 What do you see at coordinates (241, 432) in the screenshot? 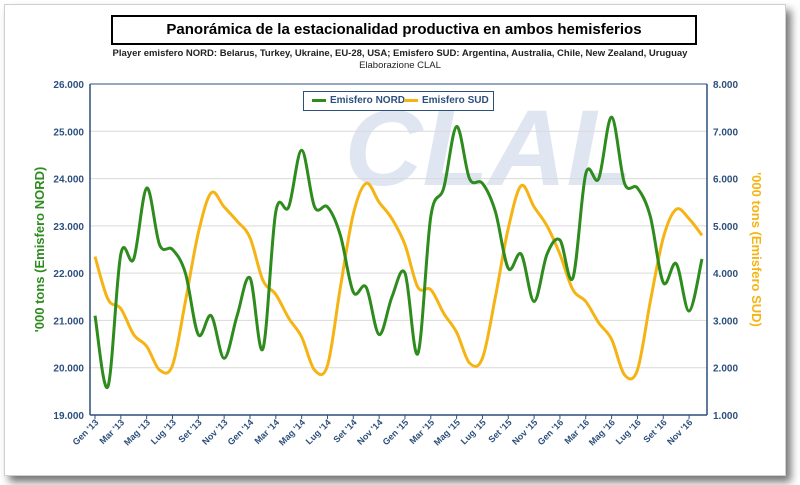
I see `x-tick-label: Gen '14` at bounding box center [241, 432].